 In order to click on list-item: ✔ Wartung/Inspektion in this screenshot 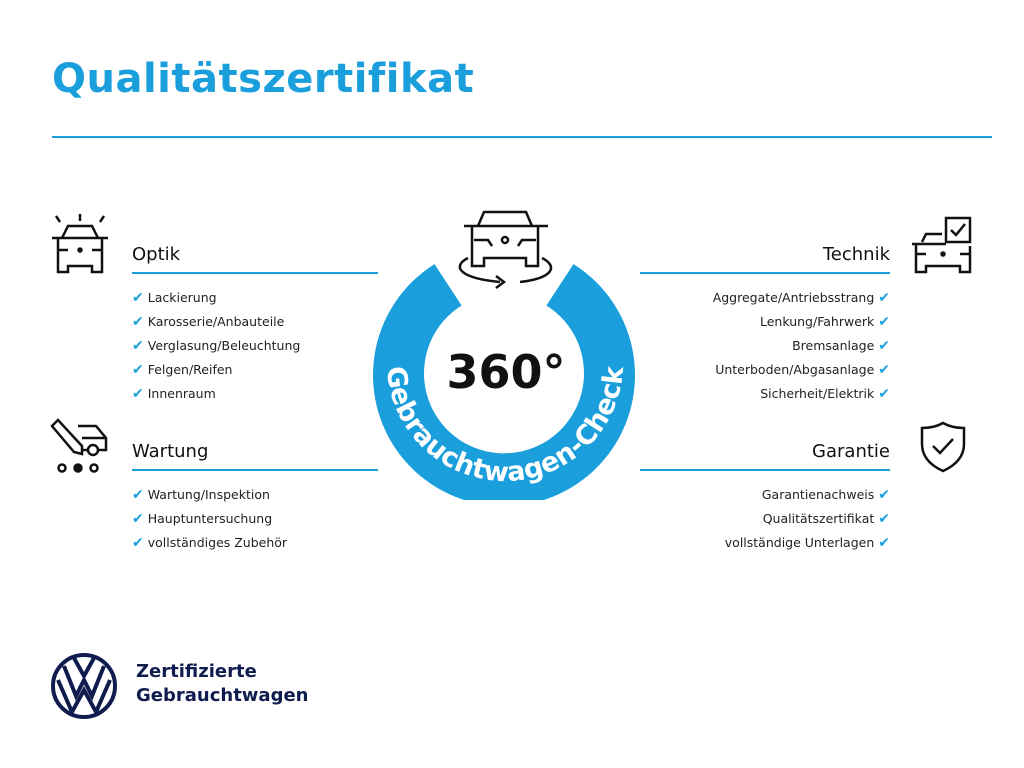, I will do `click(201, 495)`.